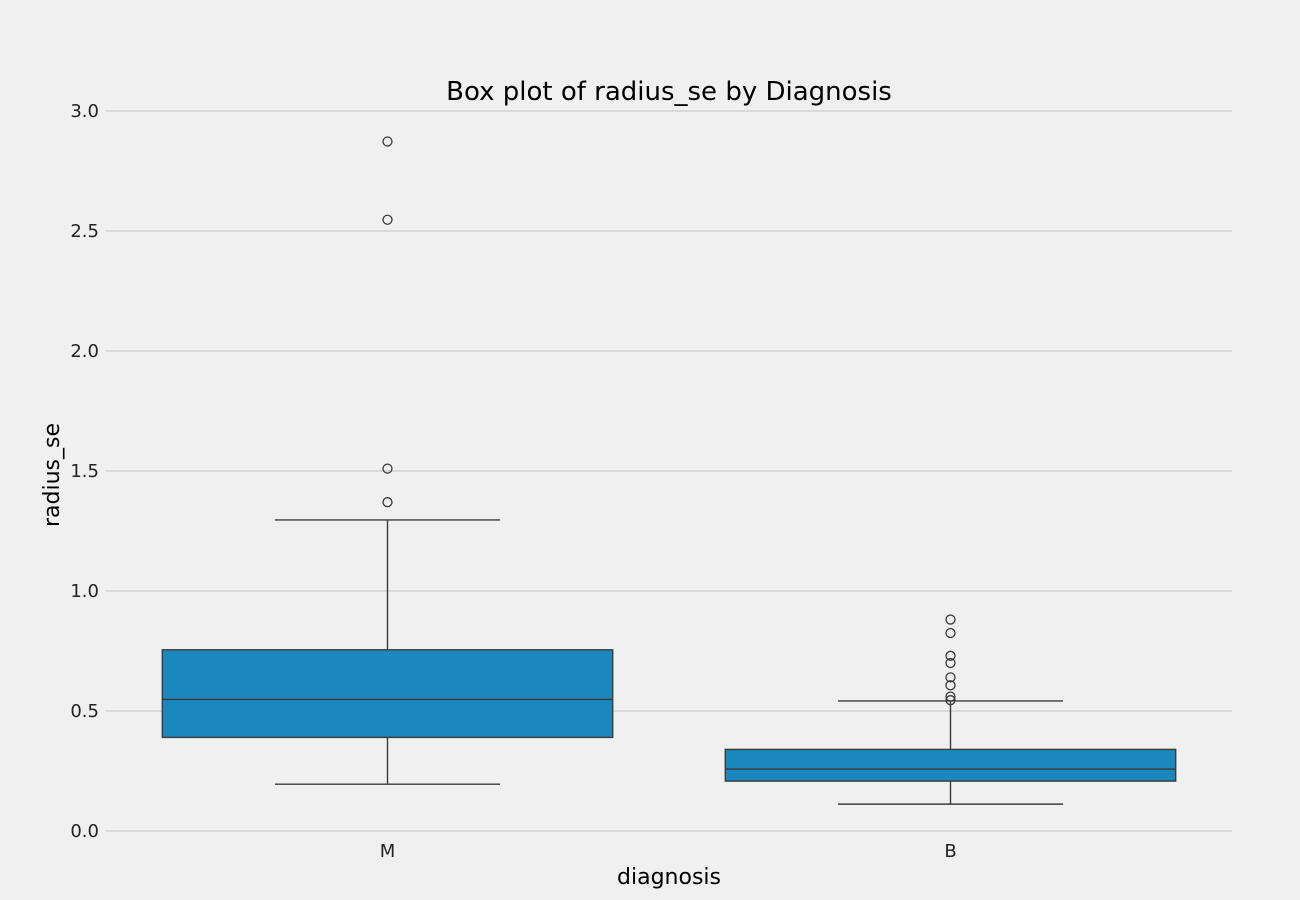  Describe the element at coordinates (84, 711) in the screenshot. I see `y-tick-label: 0.5` at that location.